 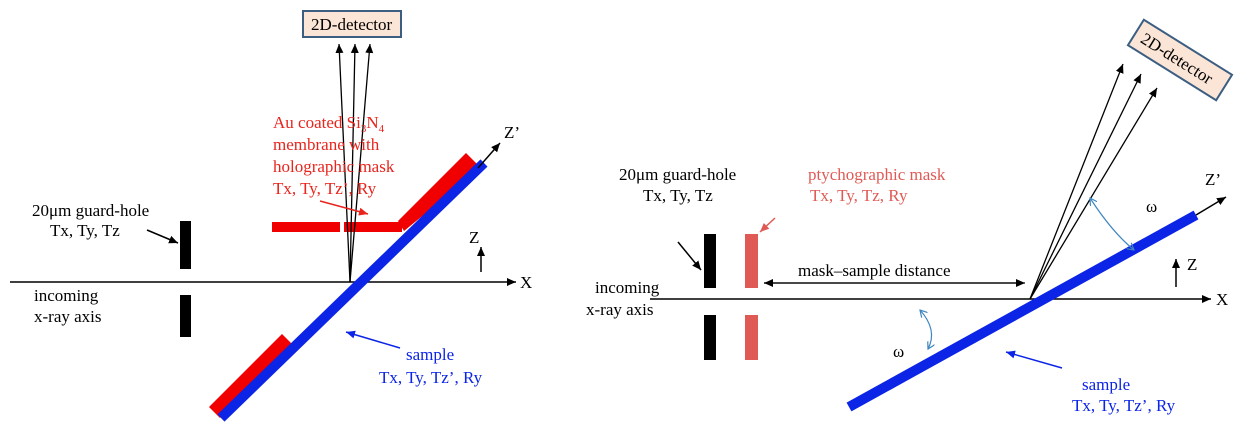 What do you see at coordinates (1222, 299) in the screenshot?
I see `right-axis-x-label: X` at bounding box center [1222, 299].